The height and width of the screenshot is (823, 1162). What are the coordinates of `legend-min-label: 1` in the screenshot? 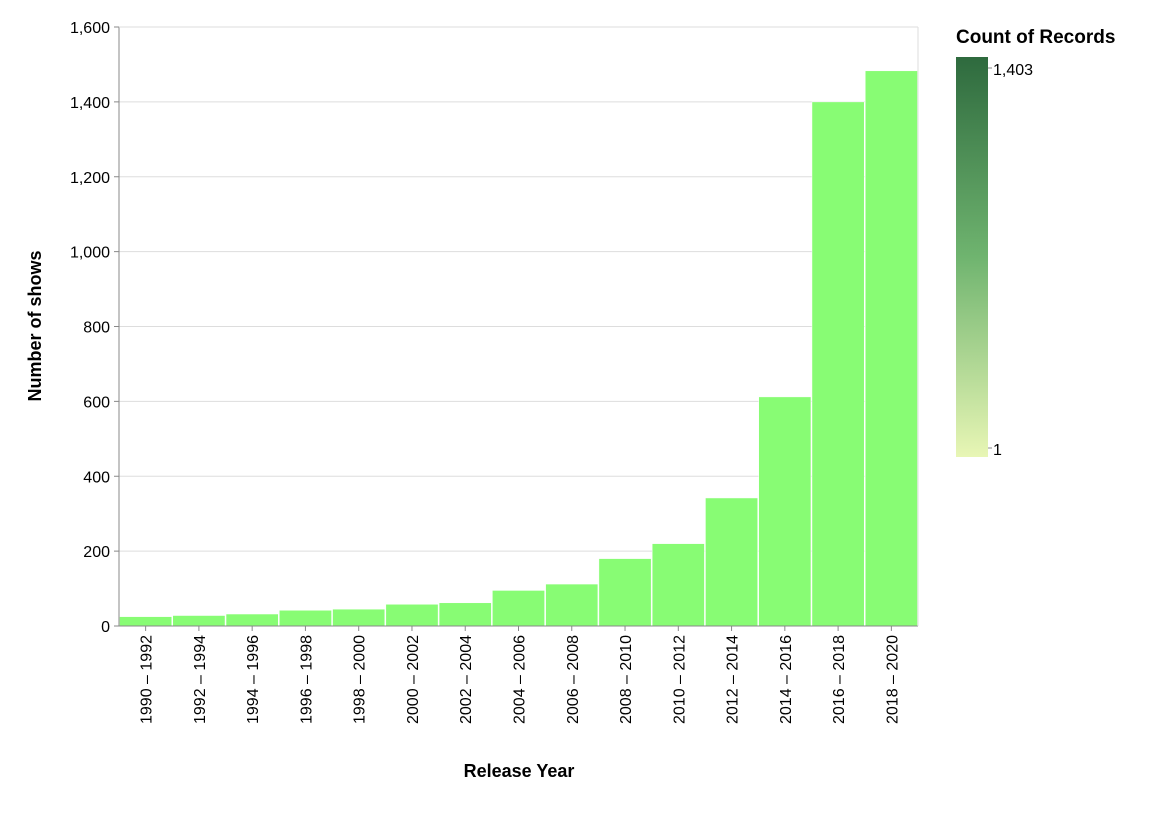 It's located at (997, 450).